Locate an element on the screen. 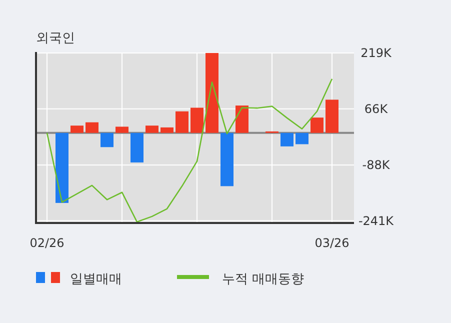 The height and width of the screenshot is (323, 451). y-tick-label: -88K is located at coordinates (376, 165).